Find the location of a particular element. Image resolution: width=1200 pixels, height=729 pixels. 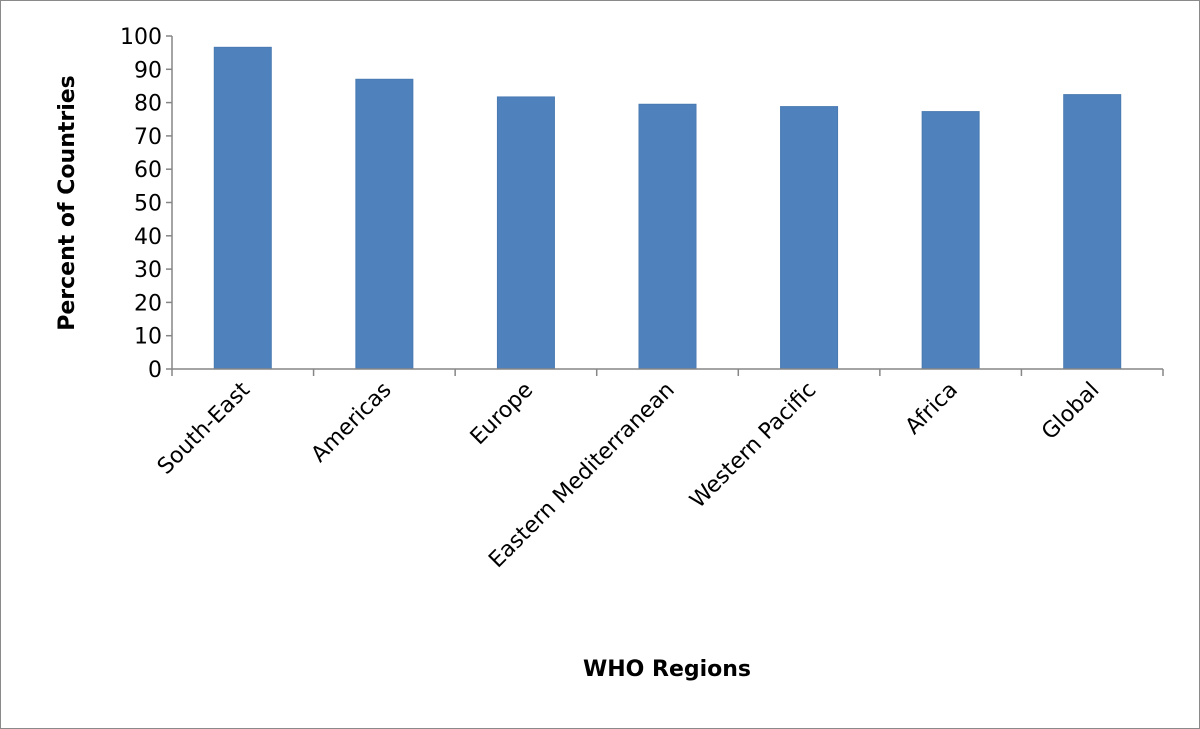

bar-americas is located at coordinates (384, 224).